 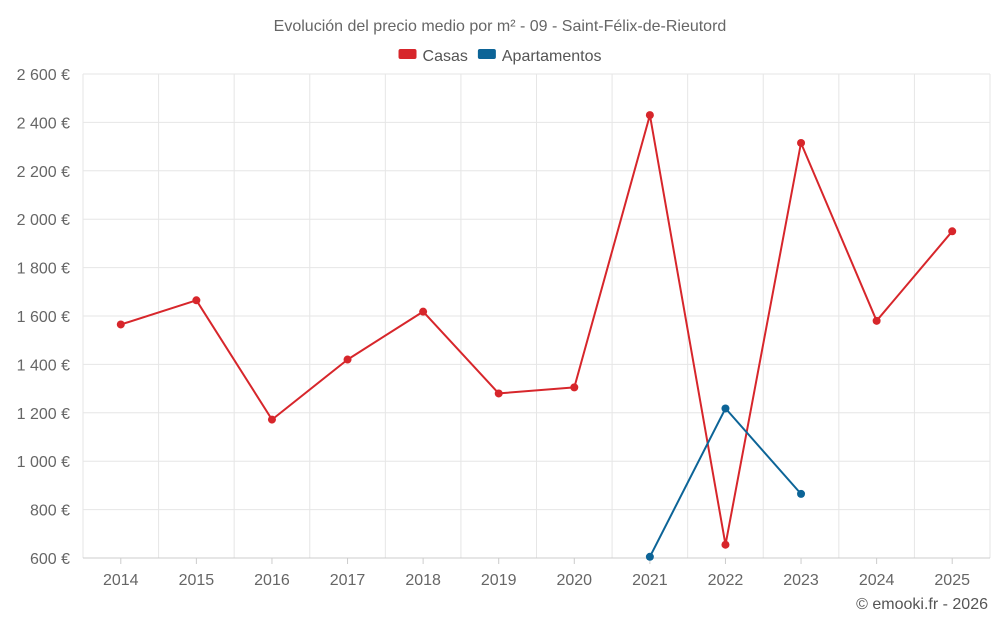 I want to click on x-tick-label: 2025, so click(x=952, y=580).